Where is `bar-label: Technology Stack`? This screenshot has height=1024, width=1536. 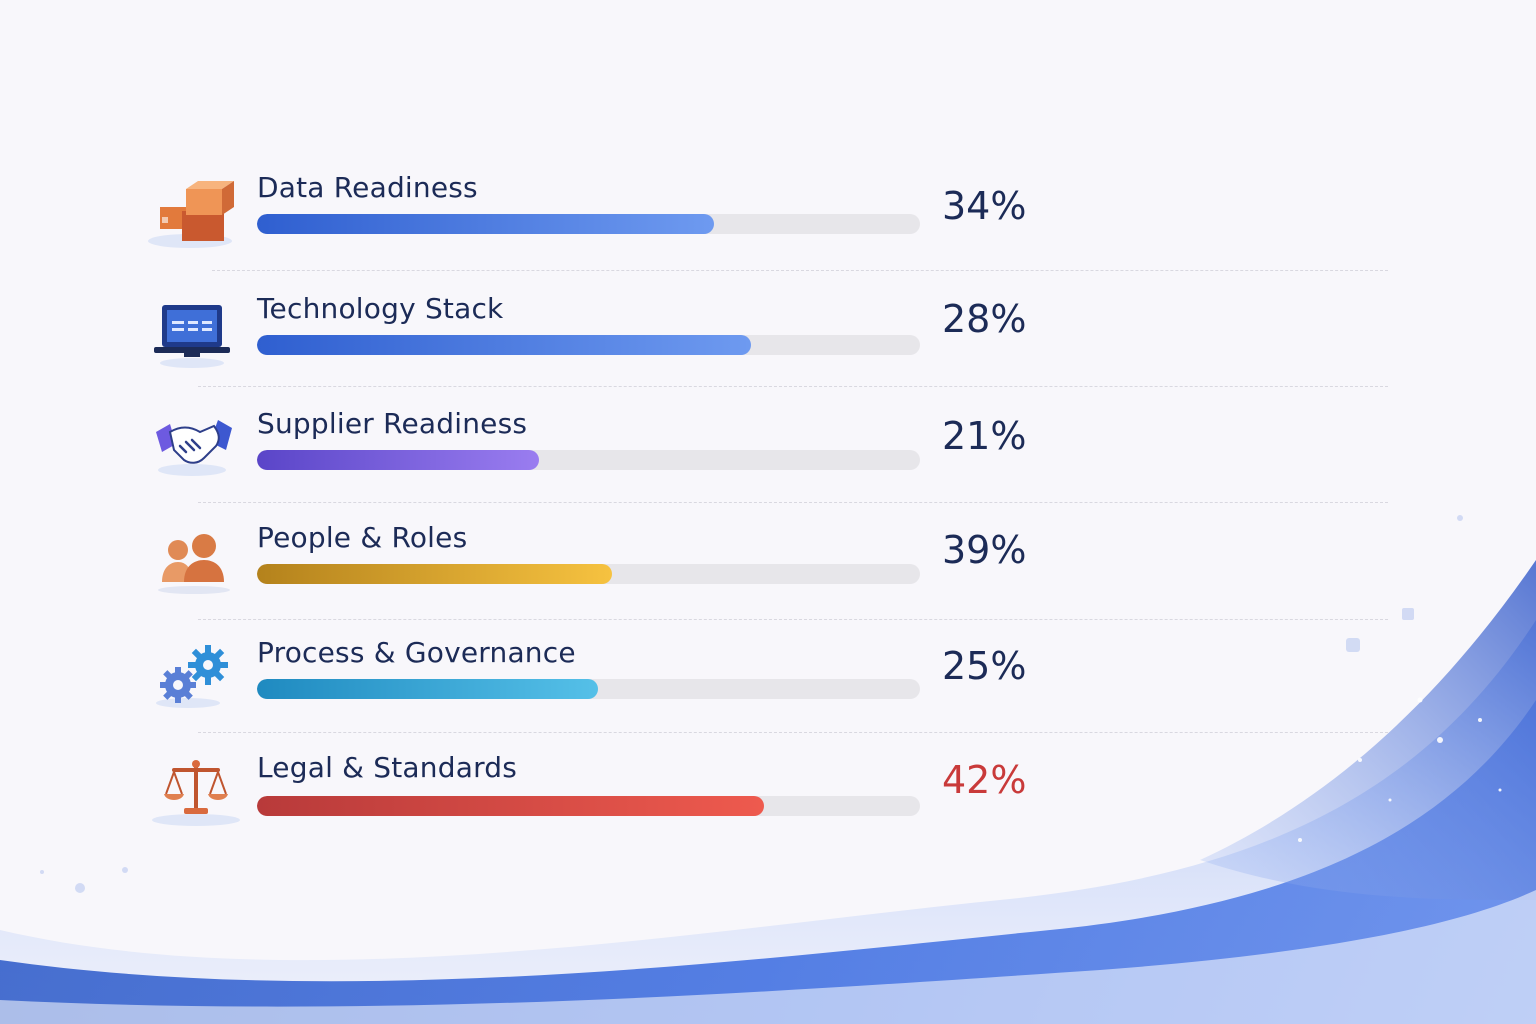 bar-label: Technology Stack is located at coordinates (380, 308).